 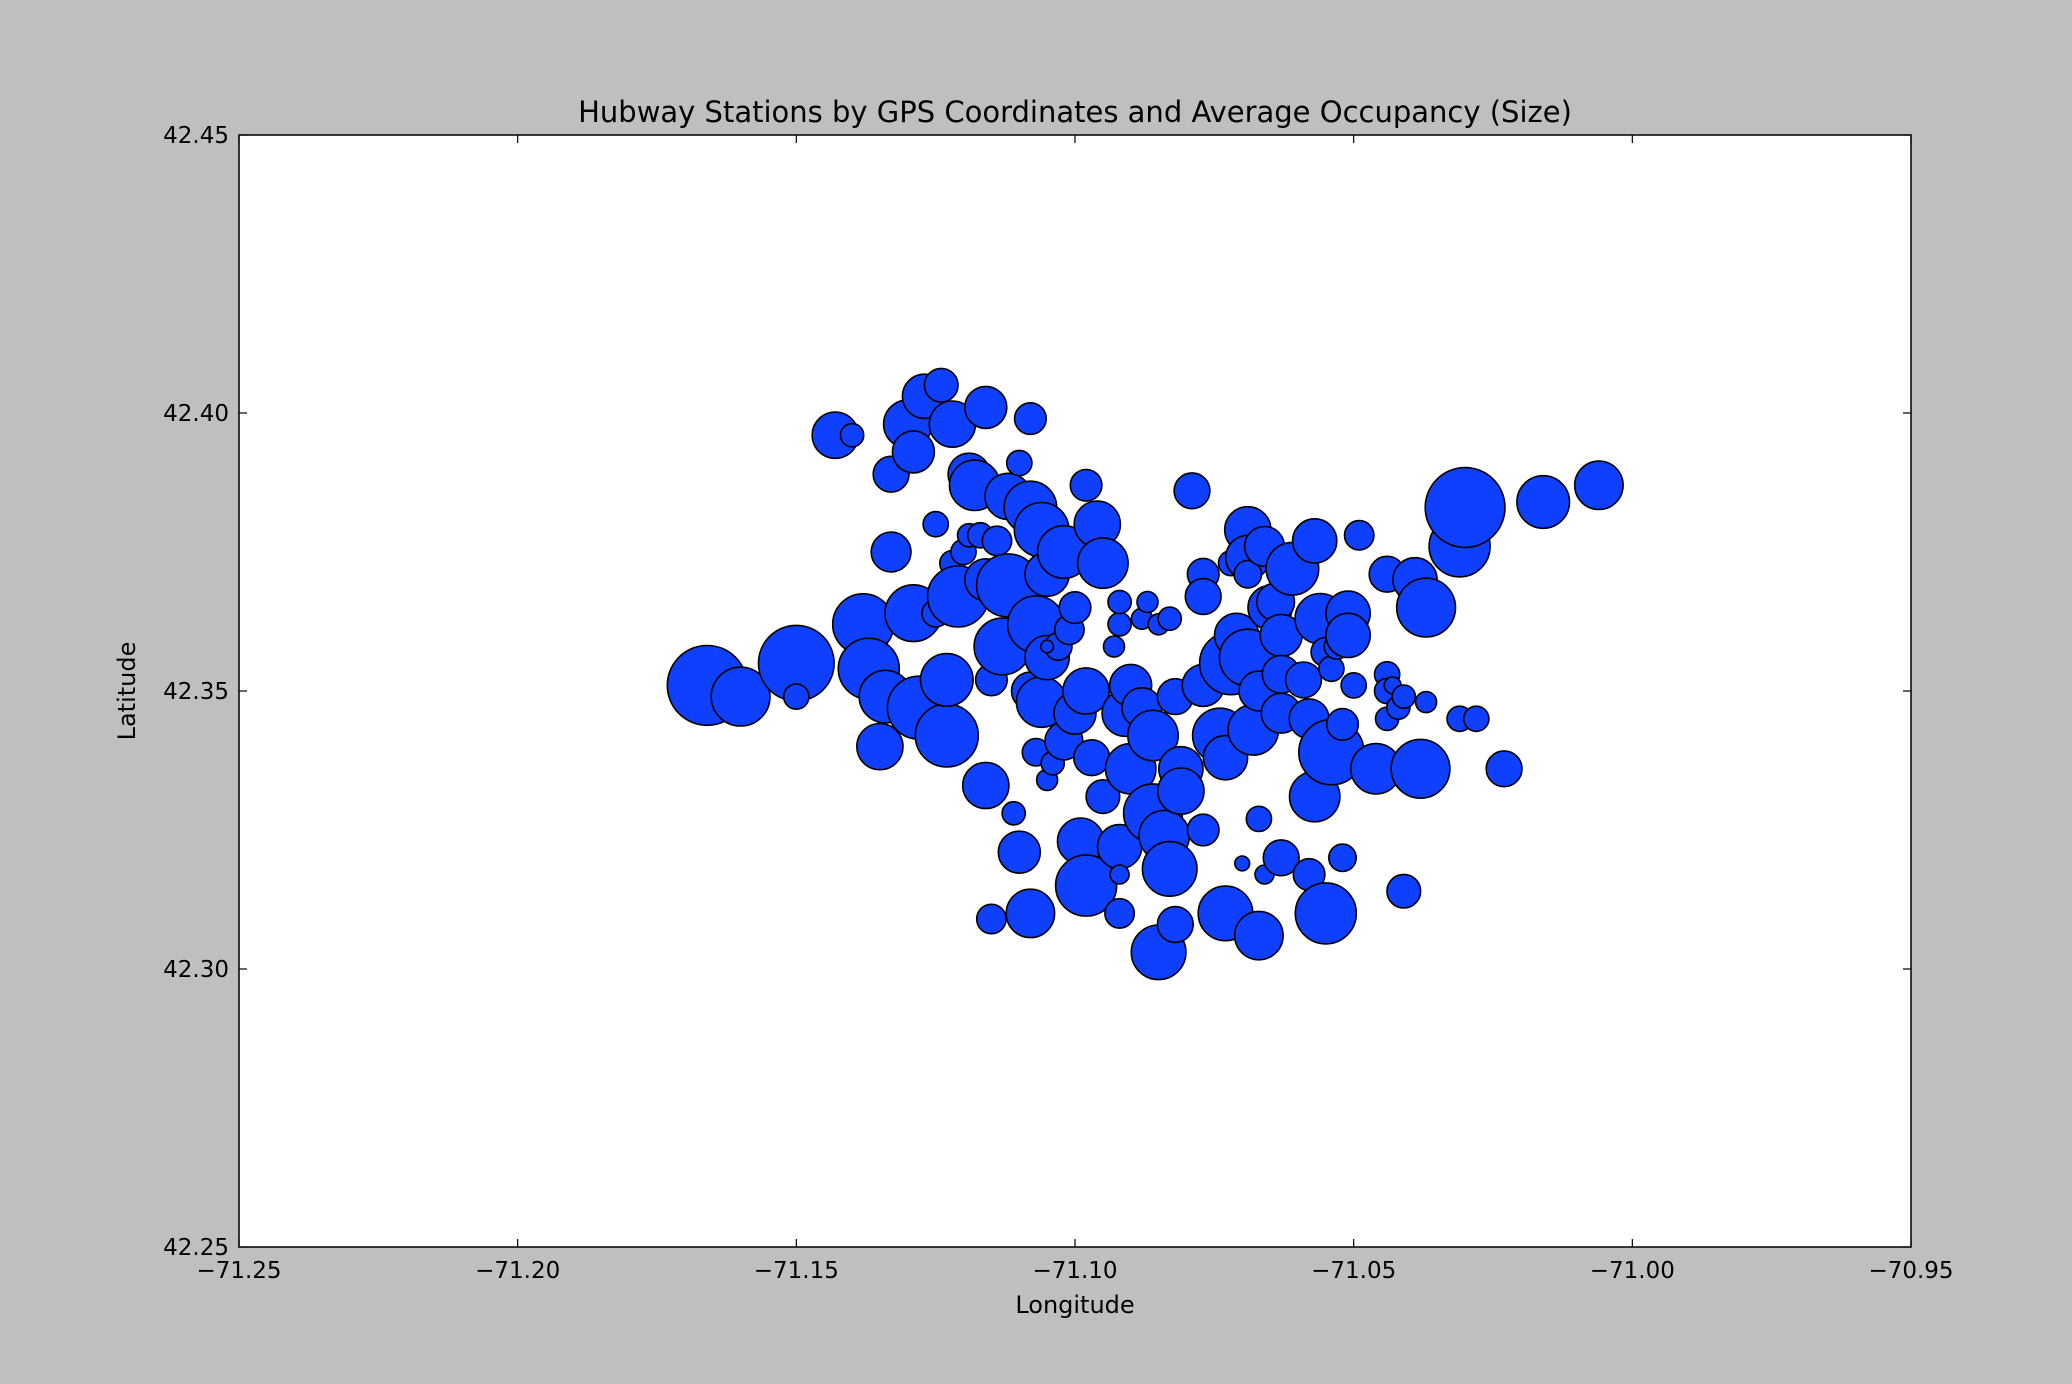 What do you see at coordinates (1632, 1271) in the screenshot?
I see `x-tick-label: −71.00` at bounding box center [1632, 1271].